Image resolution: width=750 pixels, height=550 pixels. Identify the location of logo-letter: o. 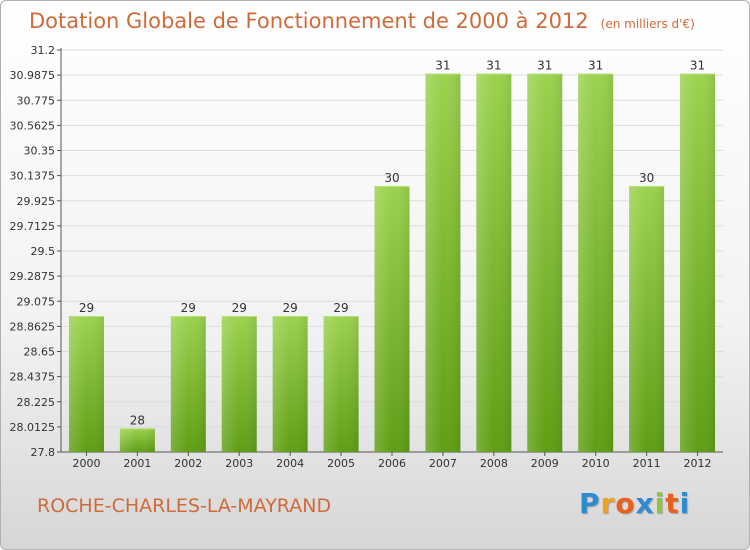
(625, 503).